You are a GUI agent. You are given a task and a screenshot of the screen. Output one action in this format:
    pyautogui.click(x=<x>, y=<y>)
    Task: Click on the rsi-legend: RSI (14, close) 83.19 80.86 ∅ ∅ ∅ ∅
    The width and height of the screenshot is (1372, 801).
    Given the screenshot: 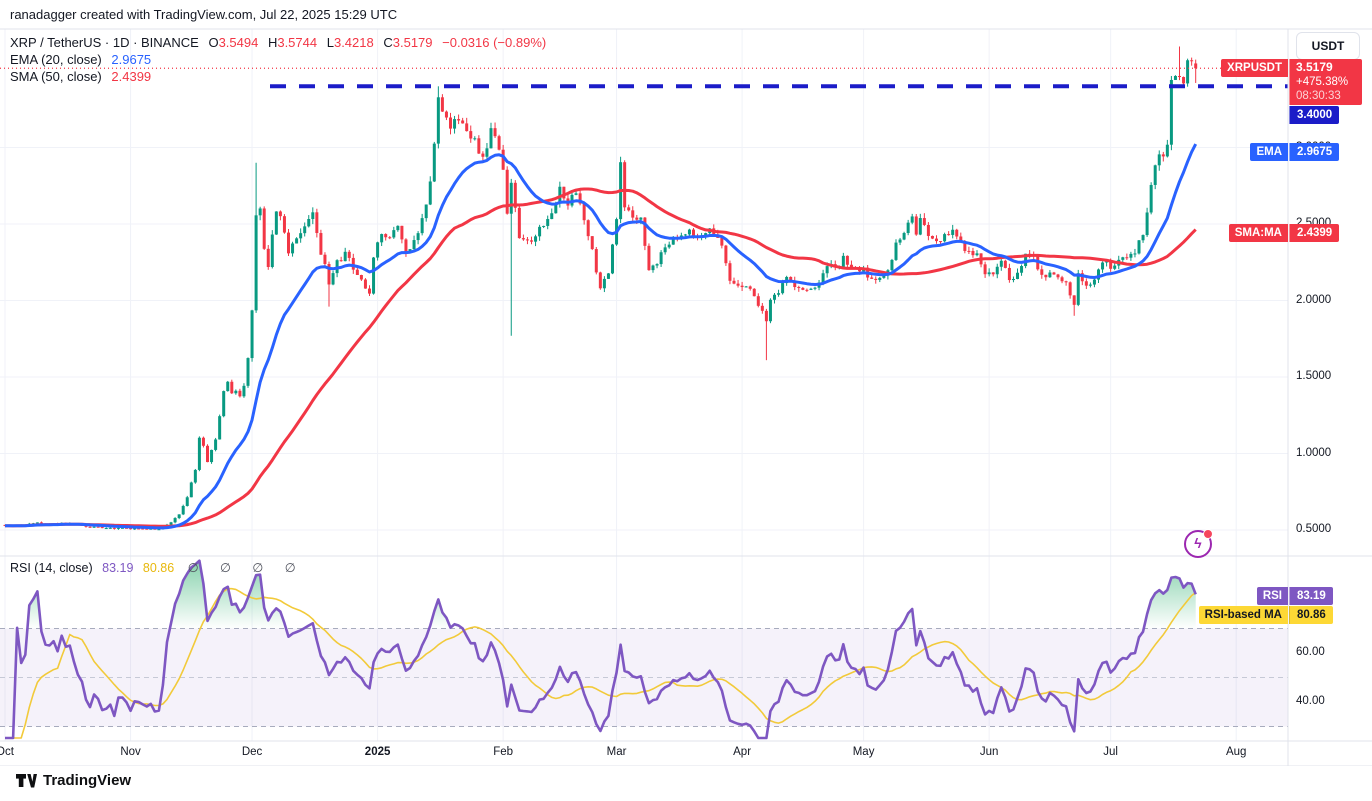 What is the action you would take?
    pyautogui.click(x=157, y=567)
    